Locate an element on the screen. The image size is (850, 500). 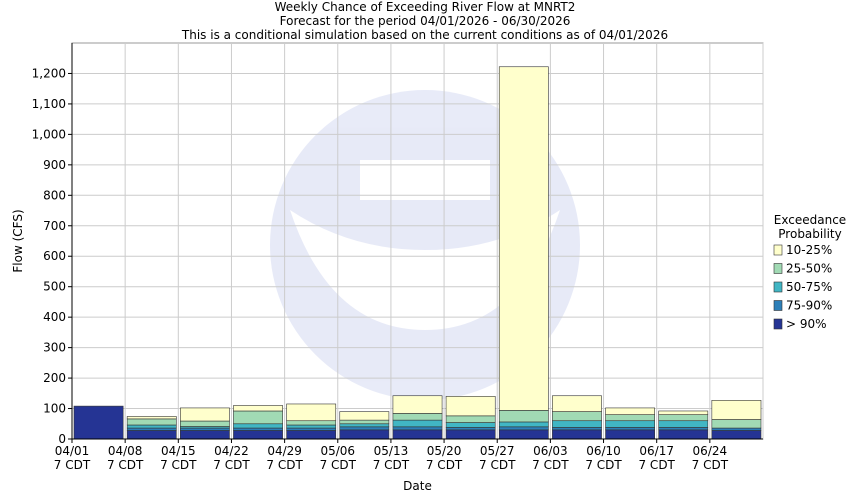
y-tick-label: 0 is located at coordinates (62, 439).